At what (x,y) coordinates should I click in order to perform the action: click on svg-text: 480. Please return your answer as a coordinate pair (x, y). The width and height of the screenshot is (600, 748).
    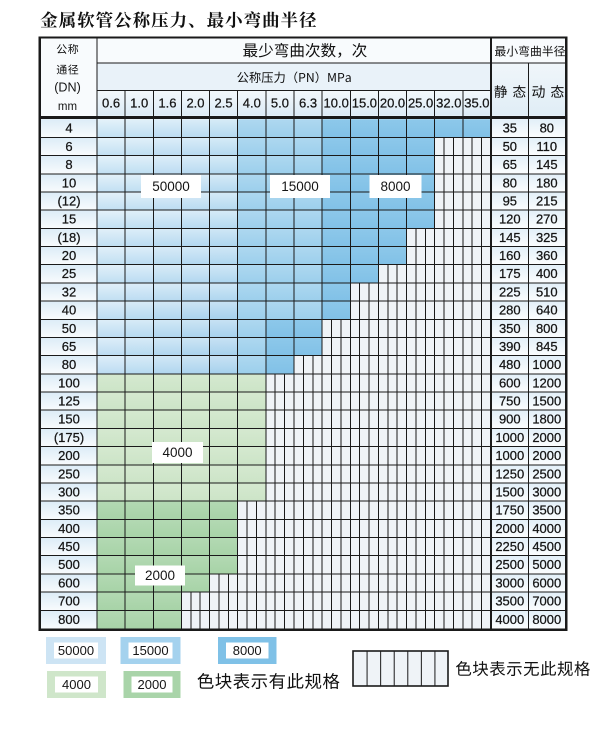
    Looking at the image, I should click on (510, 364).